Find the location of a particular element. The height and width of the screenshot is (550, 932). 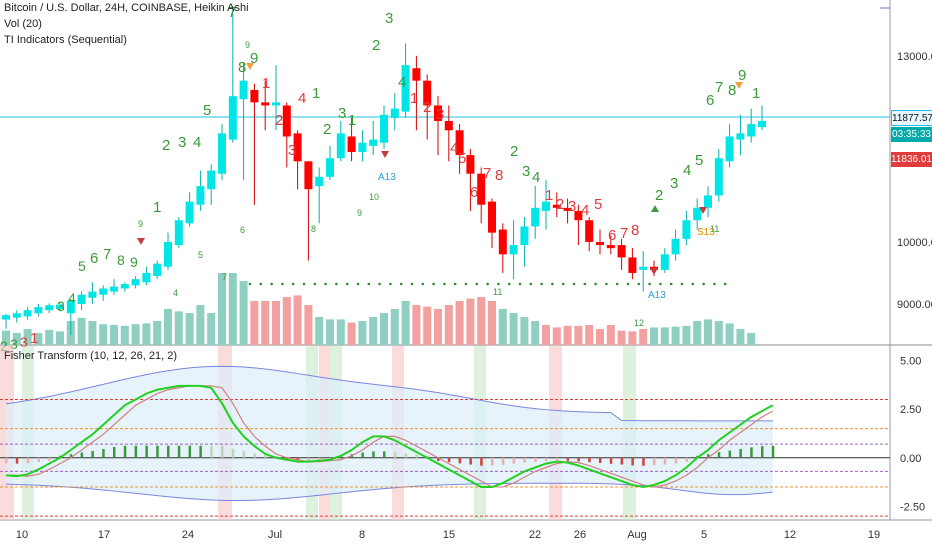

countdown-number: 7 is located at coordinates (224, 277).